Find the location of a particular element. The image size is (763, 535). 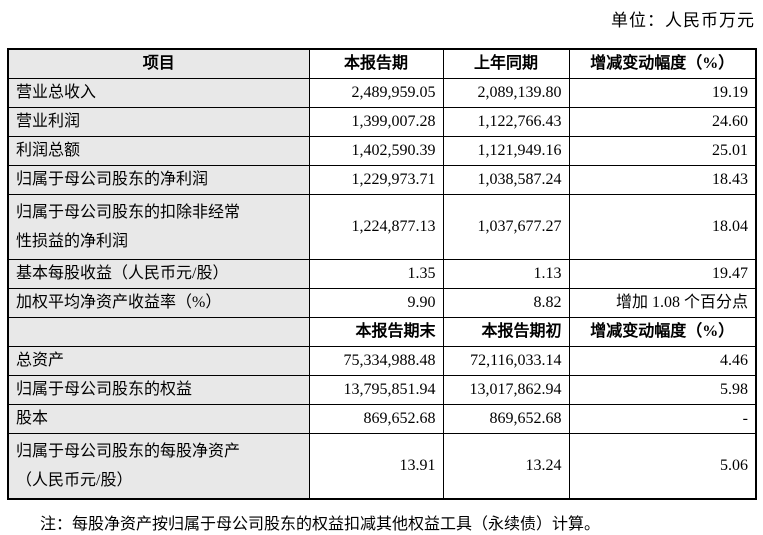

col-header-current-period: 本报告期 is located at coordinates (376, 63).